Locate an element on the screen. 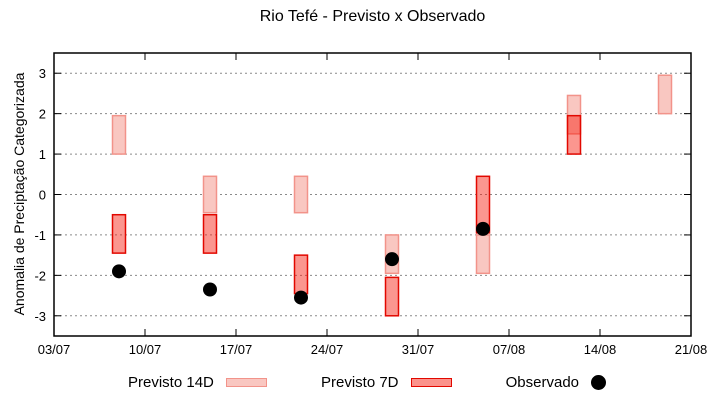 This screenshot has height=400, width=720. x-tick-label: 03/07 is located at coordinates (54, 349).